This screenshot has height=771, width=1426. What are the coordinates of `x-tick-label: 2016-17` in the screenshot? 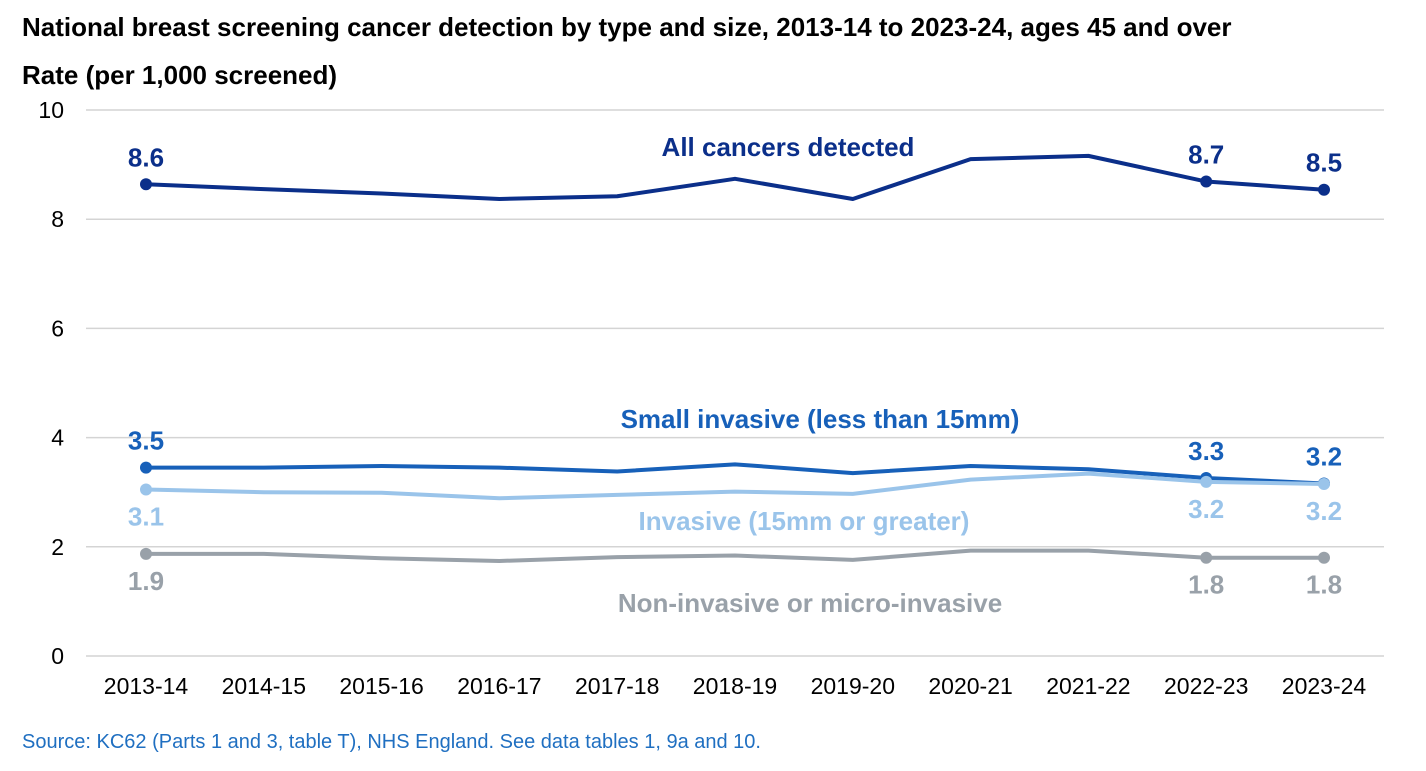 It's located at (499, 686).